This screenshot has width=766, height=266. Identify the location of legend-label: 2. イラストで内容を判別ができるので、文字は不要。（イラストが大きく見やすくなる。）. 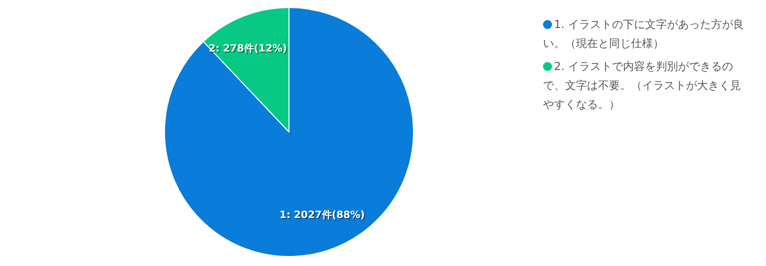
(642, 85).